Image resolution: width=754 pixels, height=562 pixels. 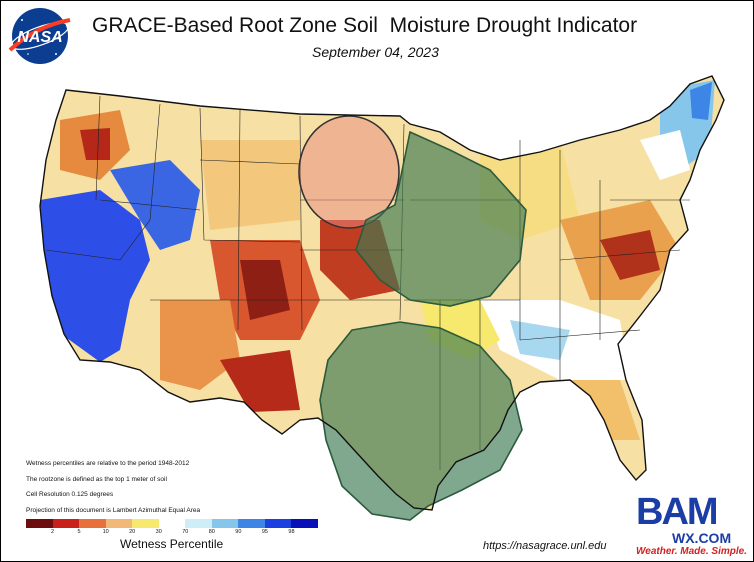 What do you see at coordinates (185, 532) in the screenshot?
I see `legend-tick: 70` at bounding box center [185, 532].